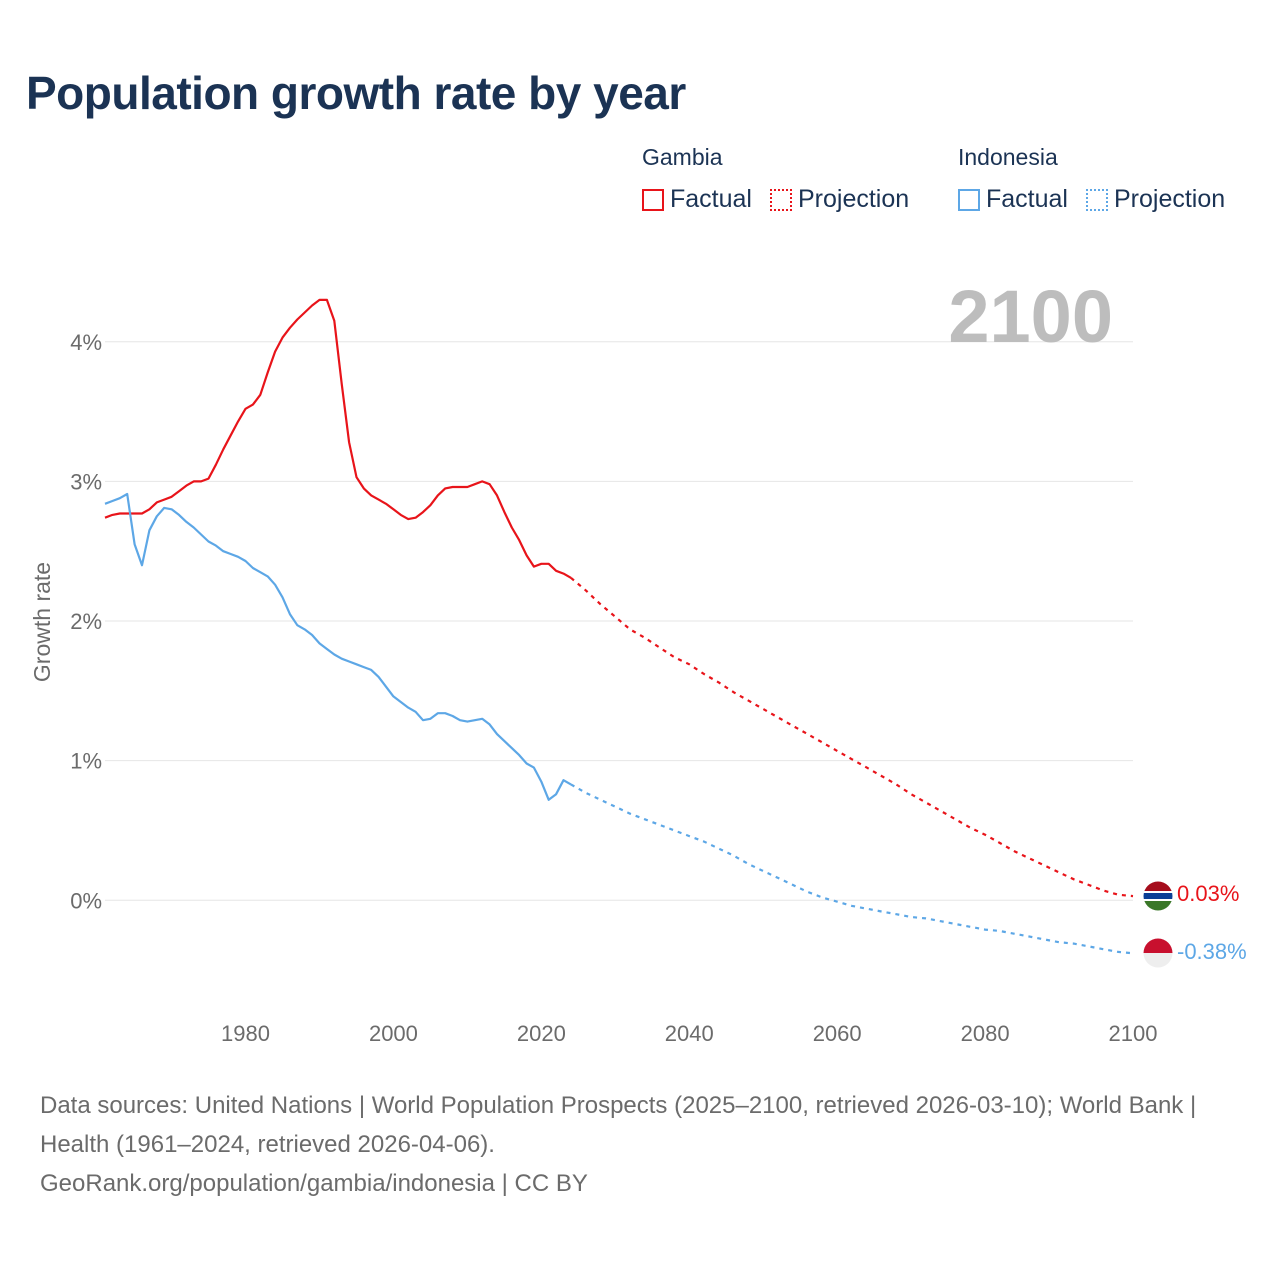  Describe the element at coordinates (245, 1033) in the screenshot. I see `x-tick-label: 1980` at that location.